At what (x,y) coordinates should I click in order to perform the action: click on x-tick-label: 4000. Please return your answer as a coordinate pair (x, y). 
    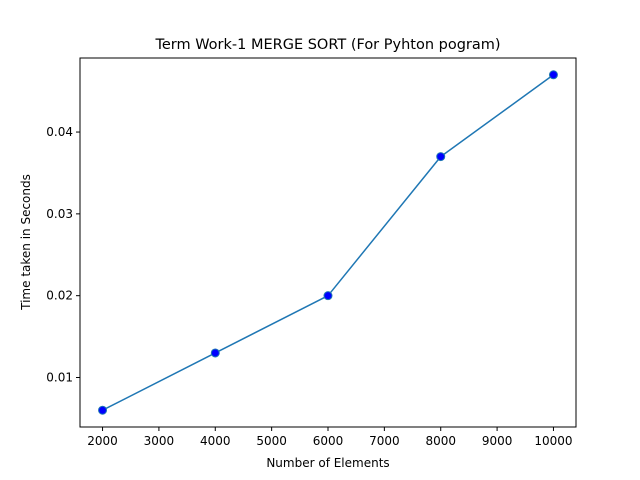
    Looking at the image, I should click on (215, 441).